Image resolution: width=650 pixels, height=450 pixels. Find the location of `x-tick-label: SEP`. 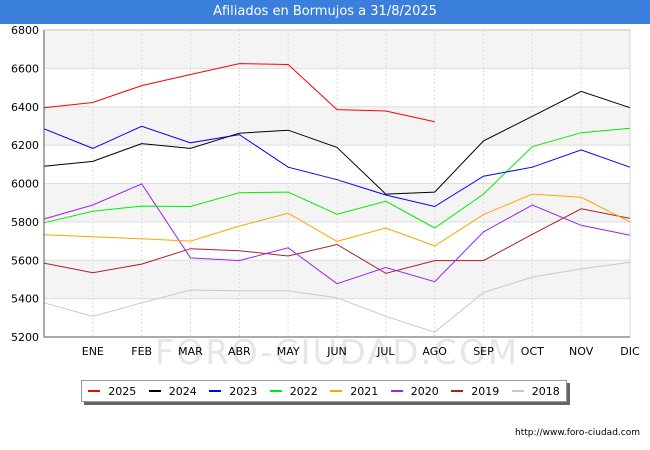

x-tick-label: SEP is located at coordinates (483, 351).